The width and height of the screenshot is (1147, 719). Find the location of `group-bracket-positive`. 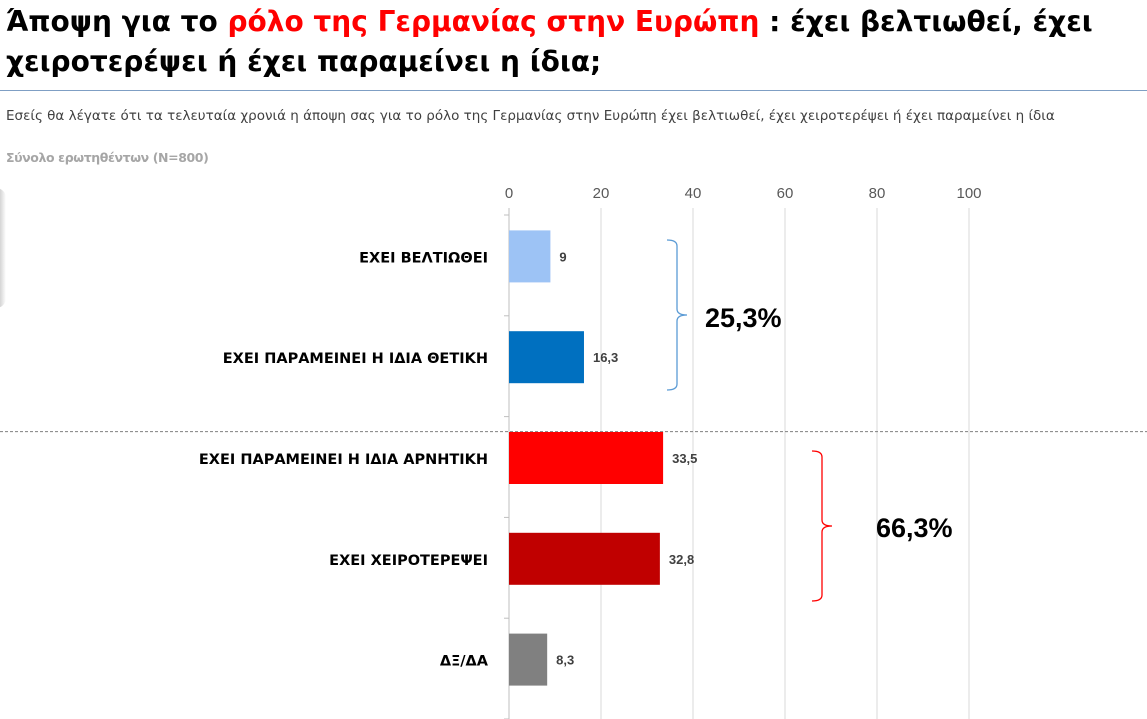

group-bracket-positive is located at coordinates (677, 315).